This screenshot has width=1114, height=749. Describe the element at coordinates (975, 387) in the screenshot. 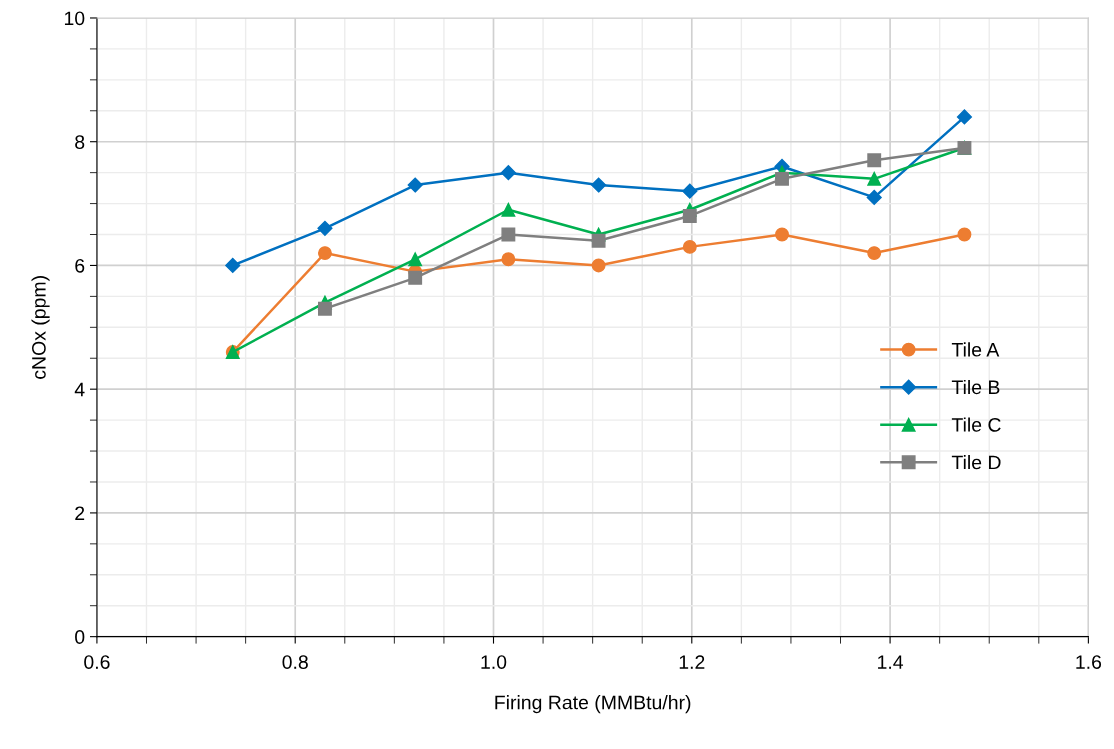

I see `legend-label: Tile B` at that location.